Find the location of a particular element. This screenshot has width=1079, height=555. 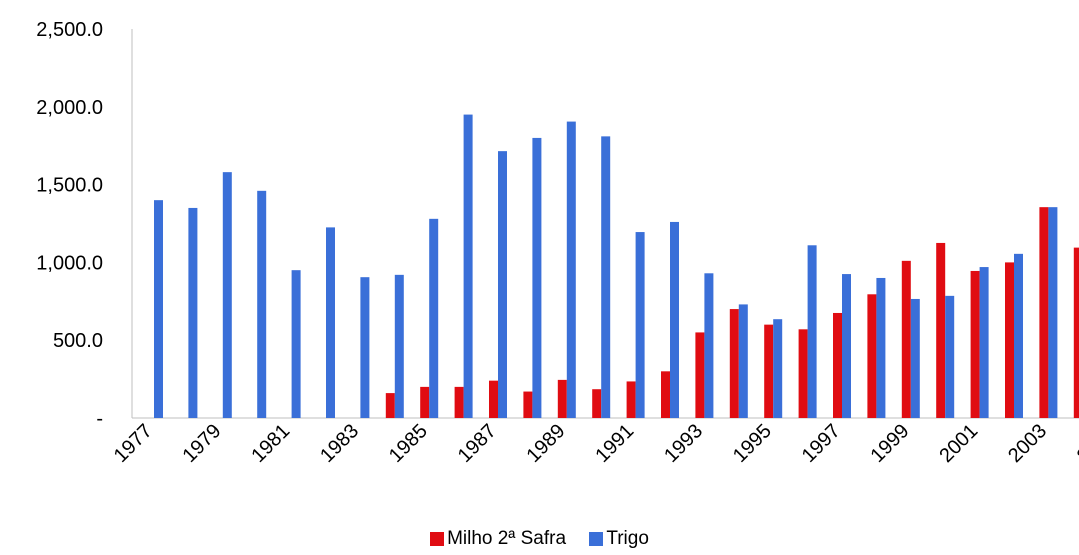

y-tick-label: 1,000.0 is located at coordinates (69, 263).